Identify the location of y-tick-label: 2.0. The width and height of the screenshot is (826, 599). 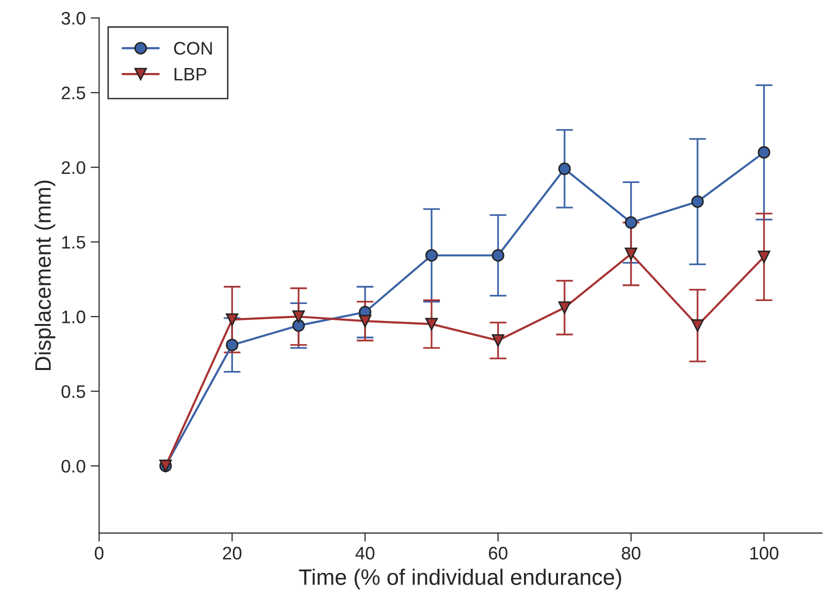
(74, 167).